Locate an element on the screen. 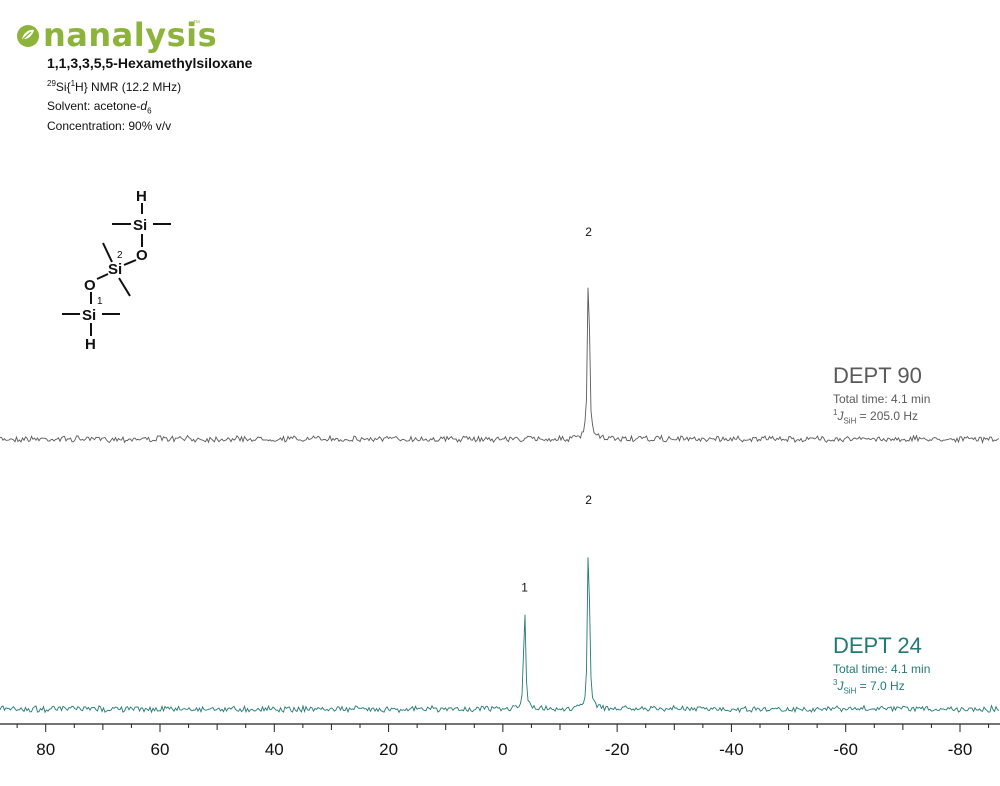  x-tick-label: -40 is located at coordinates (731, 749).